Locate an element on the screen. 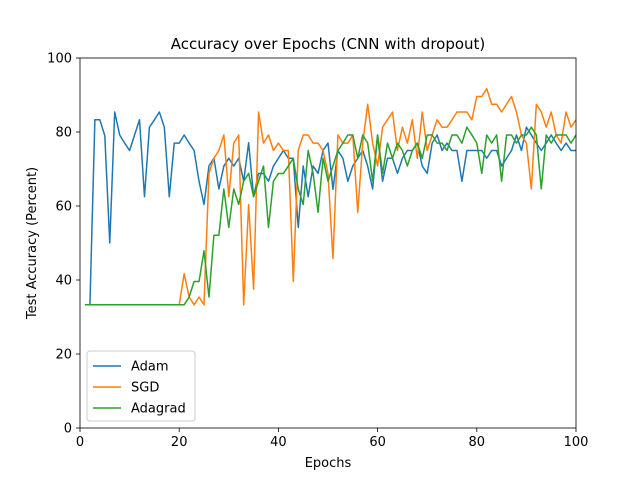  chart-title: Accuracy over Epochs (CNN with dropout) is located at coordinates (328, 44).